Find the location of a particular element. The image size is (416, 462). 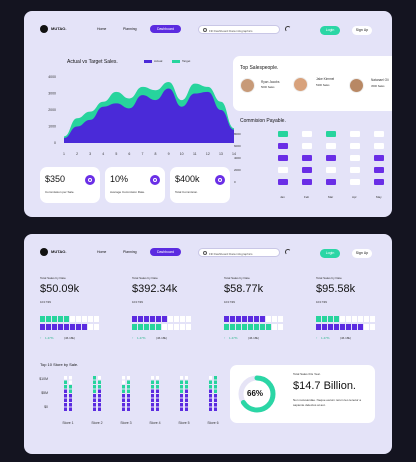

month-label: Jan is located at coordinates (282, 197).